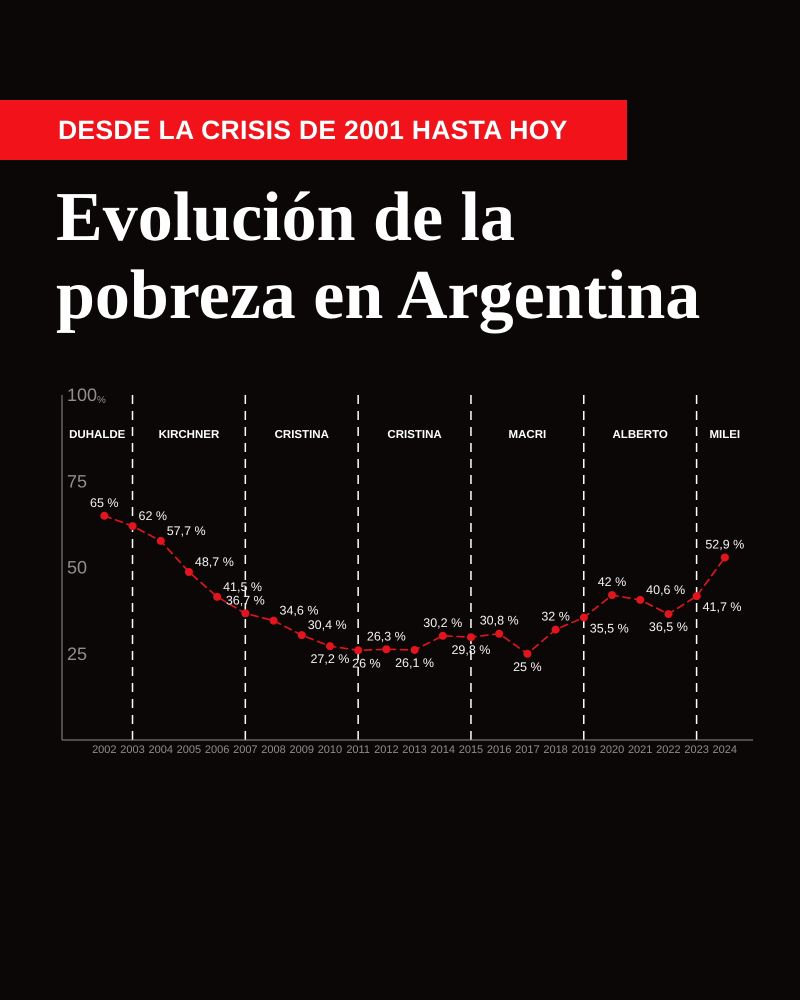  What do you see at coordinates (499, 621) in the screenshot?
I see `data-label: 30,8 %` at bounding box center [499, 621].